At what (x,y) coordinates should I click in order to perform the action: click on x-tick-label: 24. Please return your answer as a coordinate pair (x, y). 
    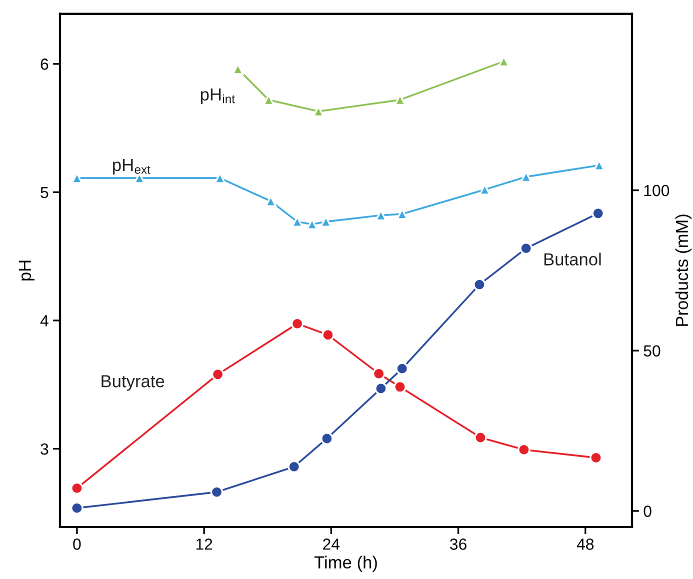
    Looking at the image, I should click on (331, 544).